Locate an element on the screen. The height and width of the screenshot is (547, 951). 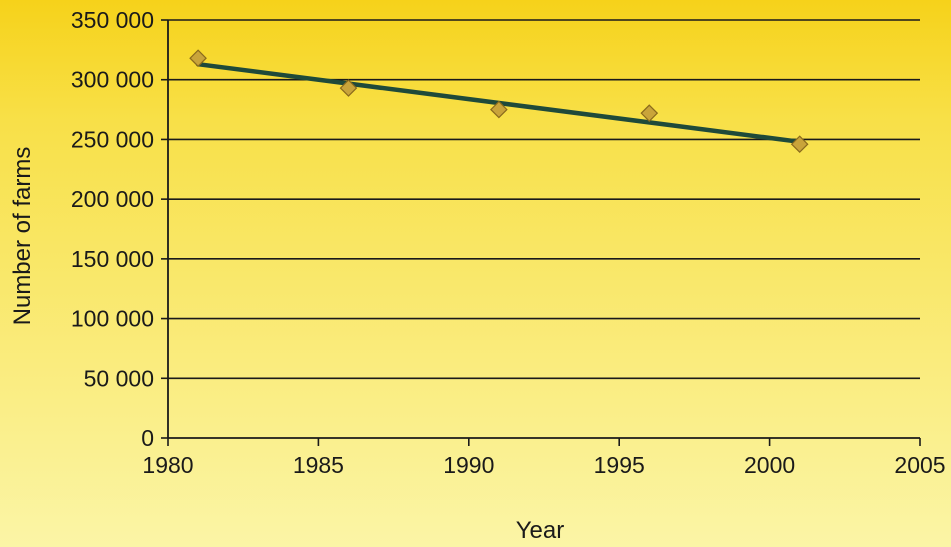
x-tick-label: 1980 is located at coordinates (167, 465).